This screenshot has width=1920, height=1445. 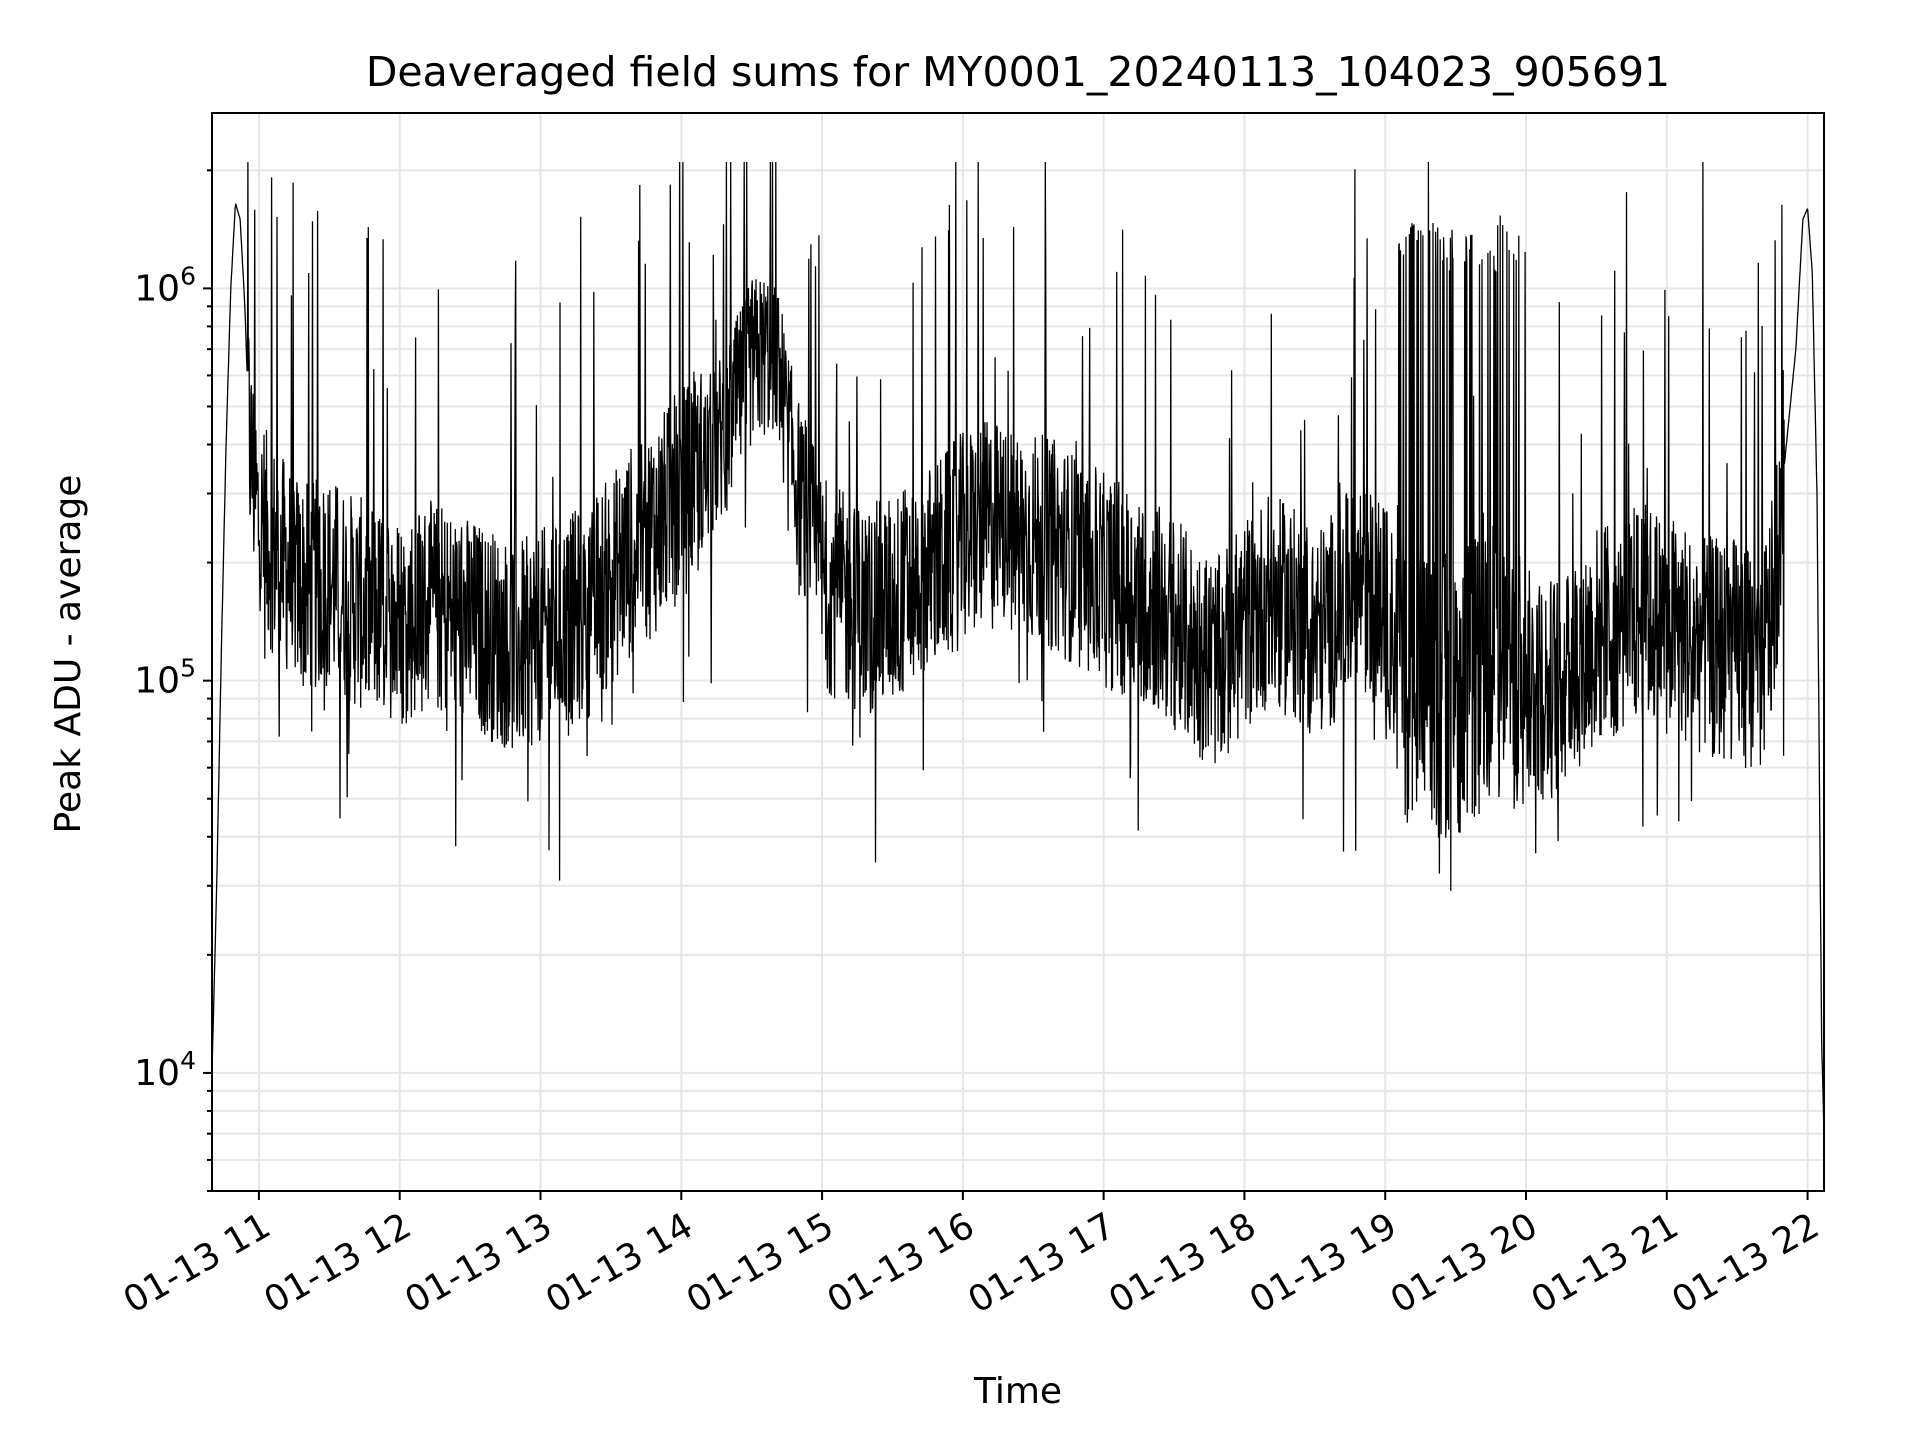 I want to click on y-tick-label: 10⁶, so click(x=165, y=285).